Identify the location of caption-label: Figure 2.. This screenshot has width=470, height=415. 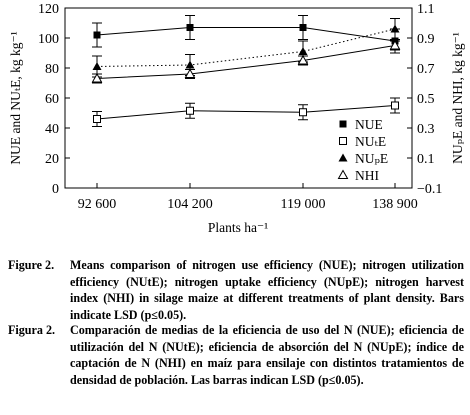
(31, 265).